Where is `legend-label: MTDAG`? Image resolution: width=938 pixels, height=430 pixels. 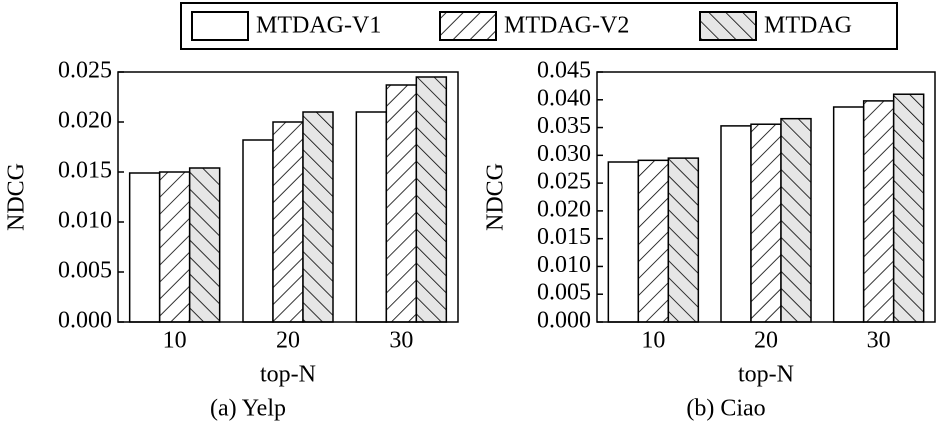 legend-label: MTDAG is located at coordinates (808, 26).